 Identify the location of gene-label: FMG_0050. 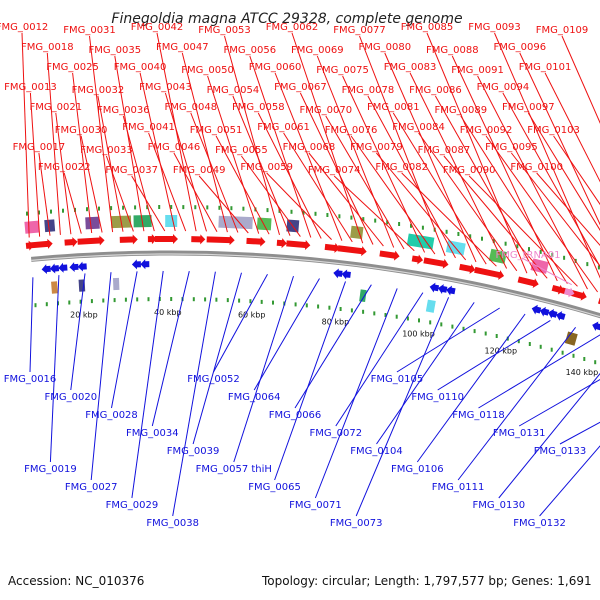
(207, 70).